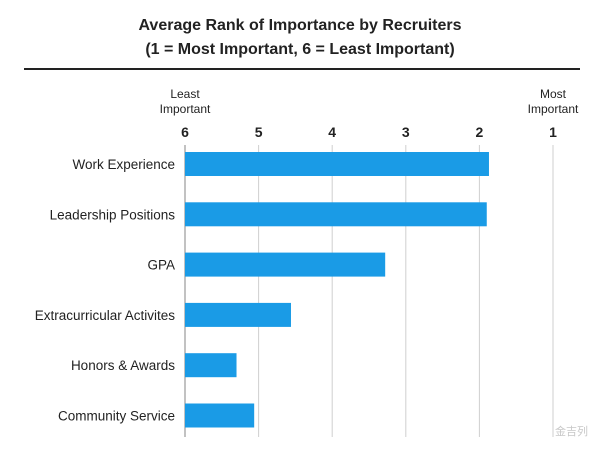 The image size is (600, 449). Describe the element at coordinates (337, 164) in the screenshot. I see `bar-work-experience` at that location.